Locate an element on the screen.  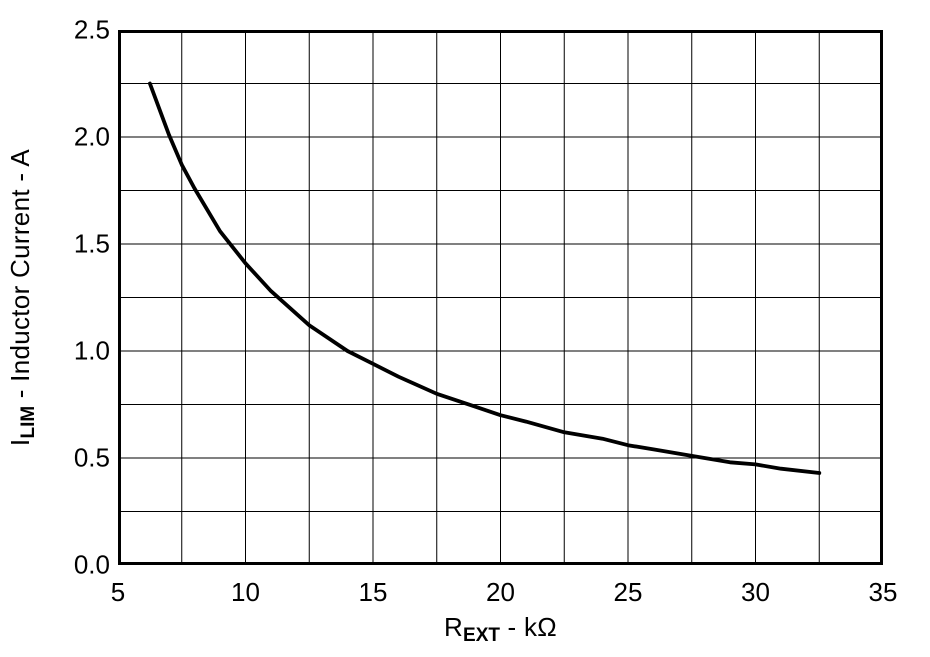
y-tick-labels: 0.0 0.5 1.0 1.5 2.0 2.5 is located at coordinates (55, 328).